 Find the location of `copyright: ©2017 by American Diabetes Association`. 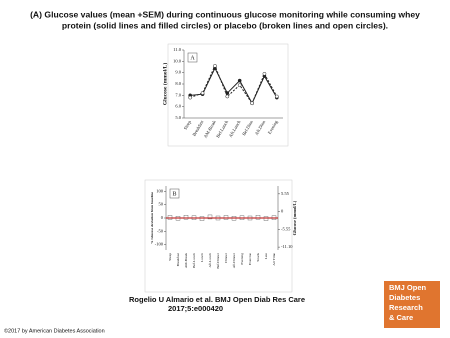

copyright: ©2017 by American Diabetes Association is located at coordinates (54, 330).